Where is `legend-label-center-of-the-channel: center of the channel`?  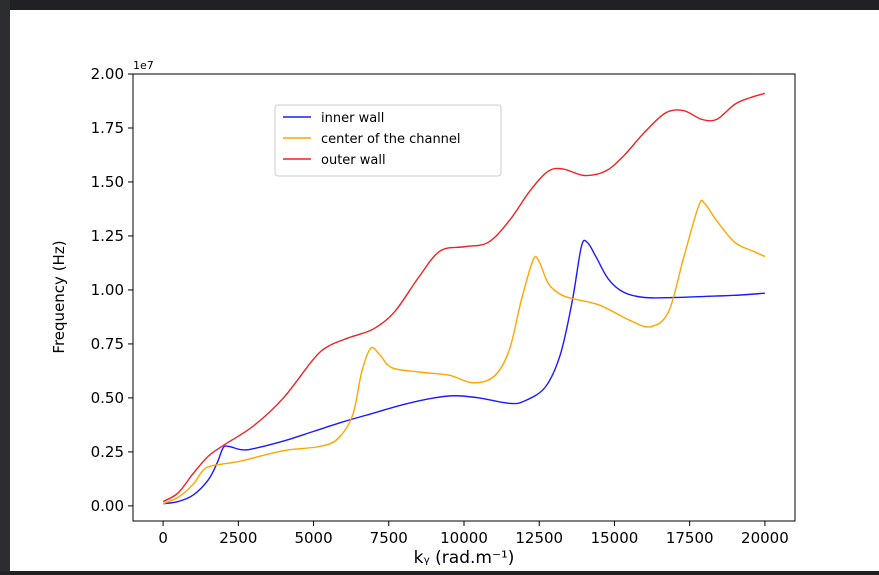
legend-label-center-of-the-channel: center of the channel is located at coordinates (391, 139).